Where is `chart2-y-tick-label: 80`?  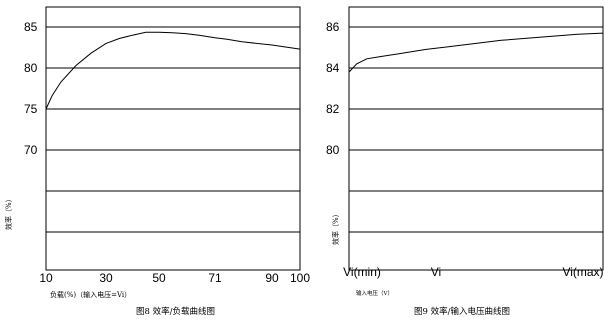
chart2-y-tick-label: 80 is located at coordinates (333, 150).